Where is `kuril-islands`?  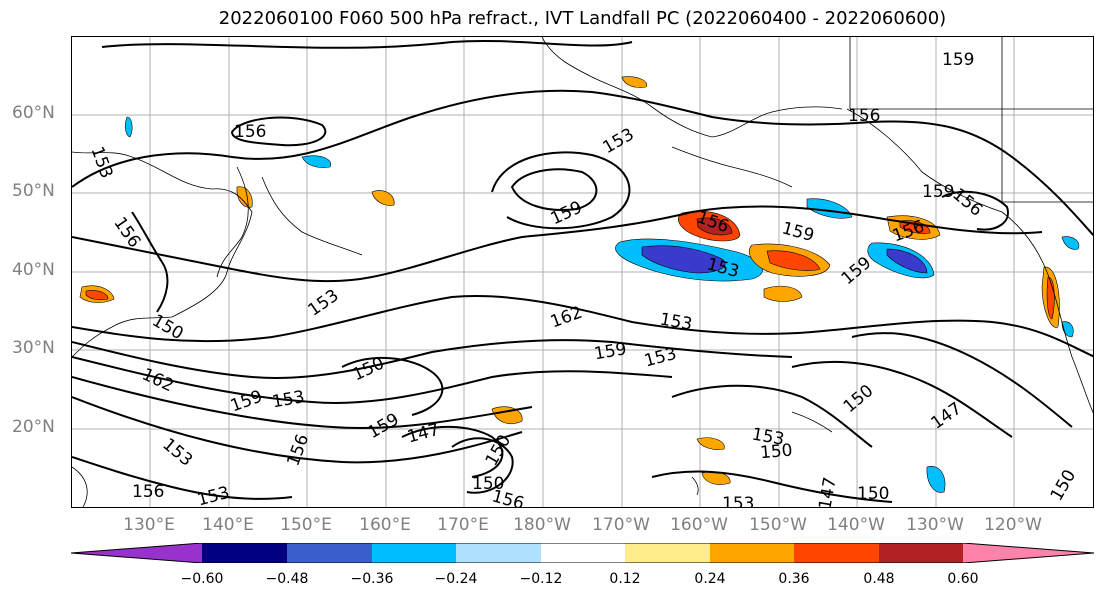
kuril-islands is located at coordinates (312, 216).